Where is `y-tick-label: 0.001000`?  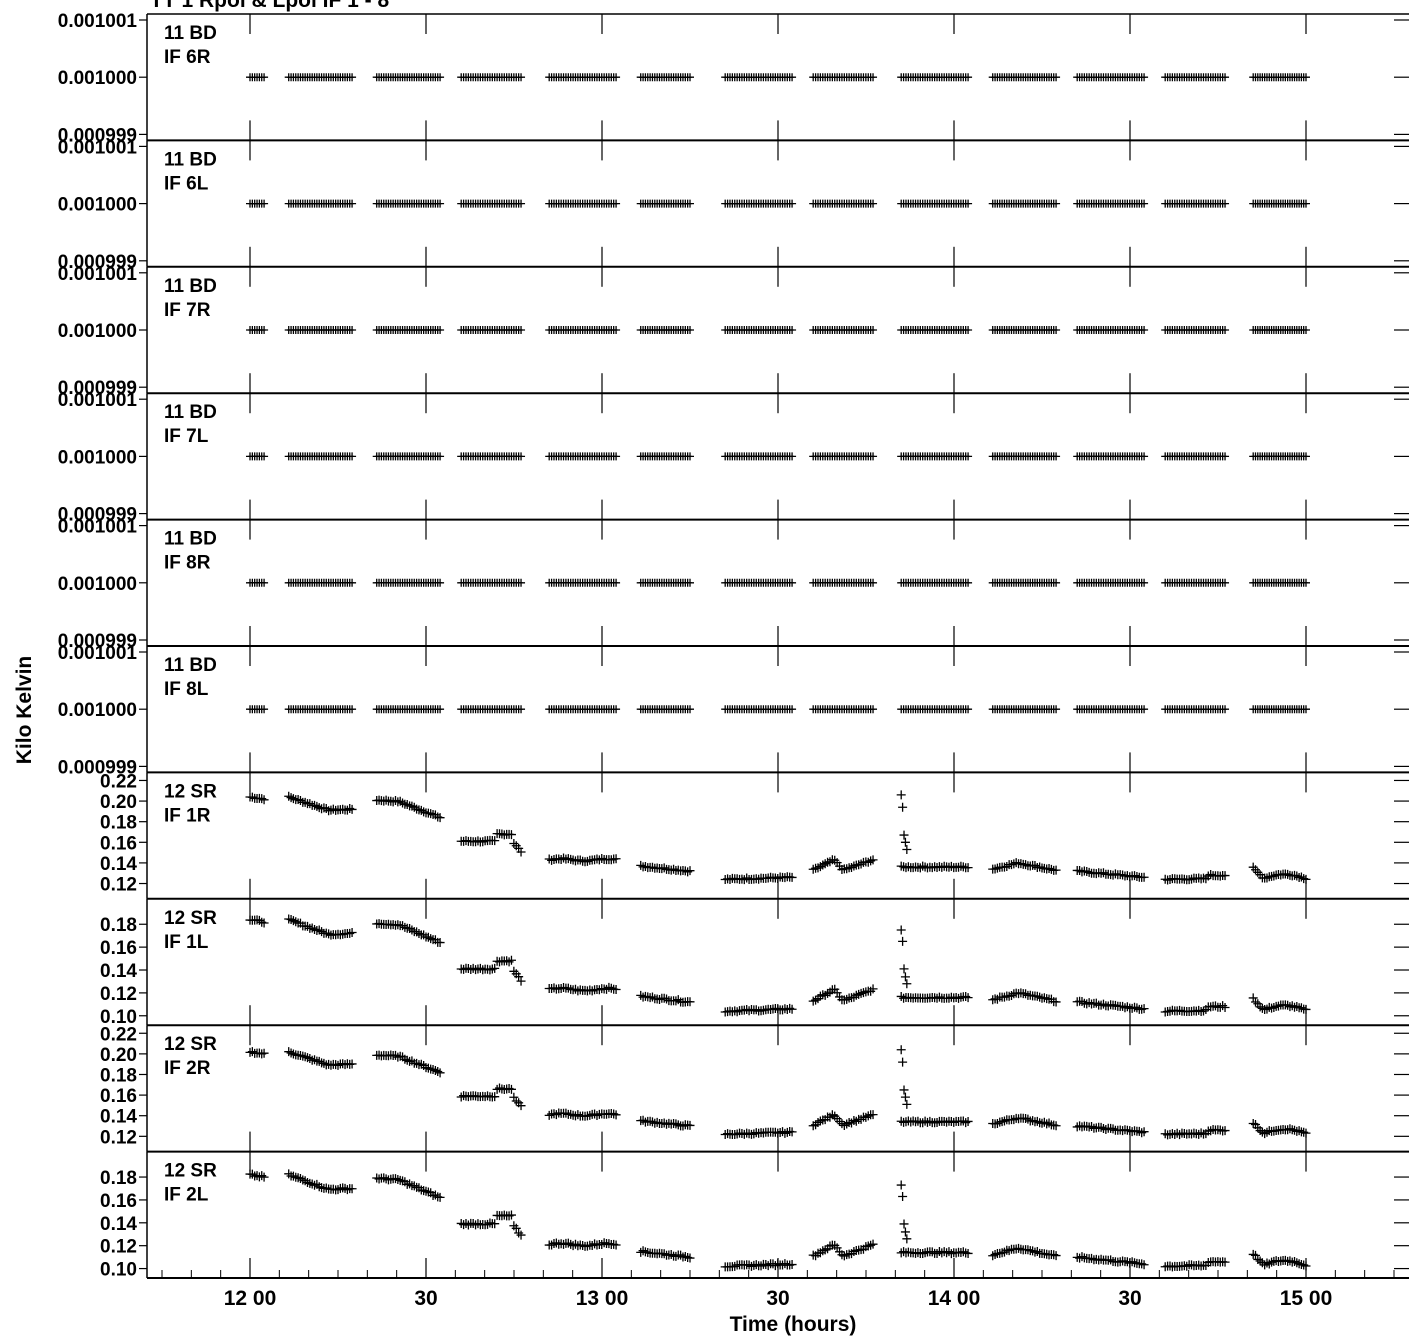
y-tick-label: 0.001000 is located at coordinates (97, 331).